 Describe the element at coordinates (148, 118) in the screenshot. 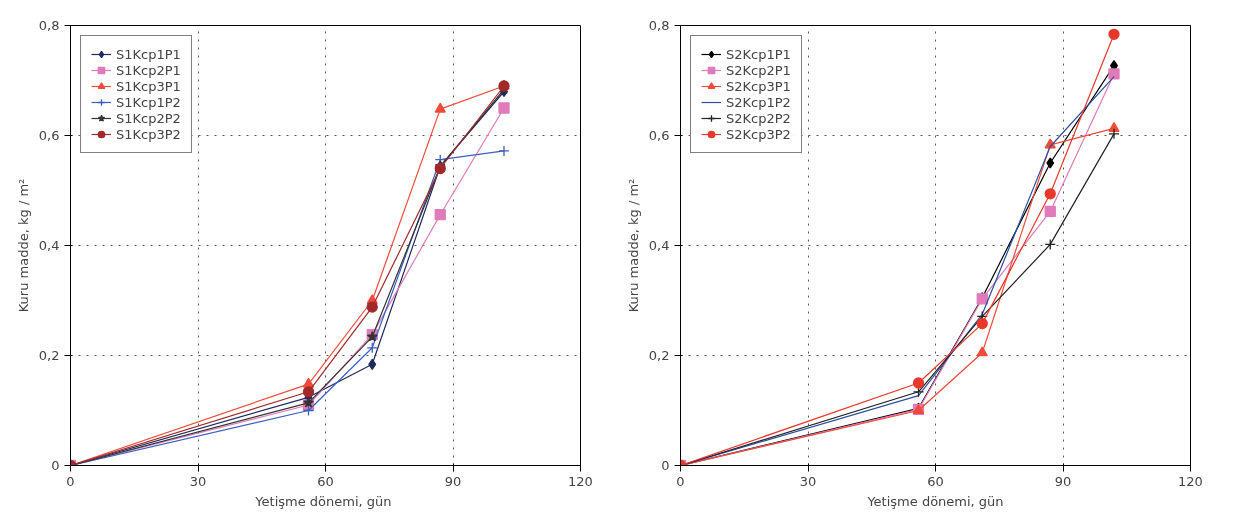

I see `legend-label: S1Kcp2P2` at that location.